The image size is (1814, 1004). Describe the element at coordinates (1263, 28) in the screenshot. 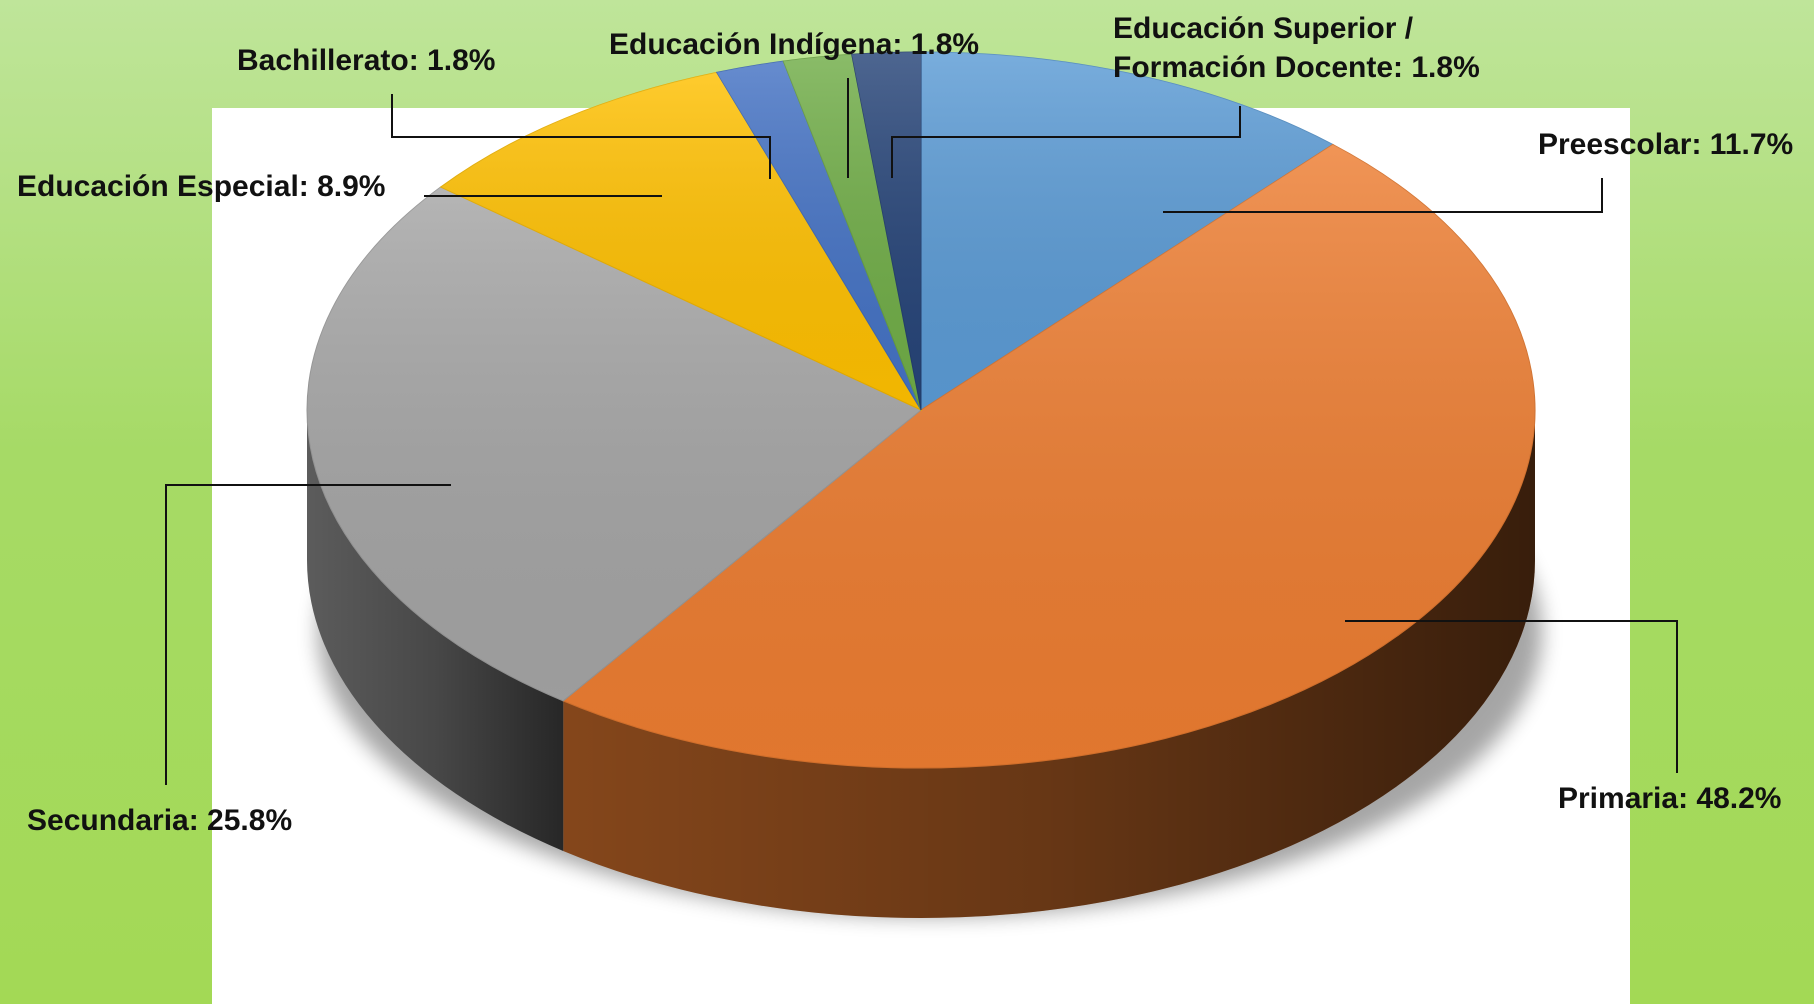

I see `label-educacion-superior-line1: Educación Superior /` at that location.